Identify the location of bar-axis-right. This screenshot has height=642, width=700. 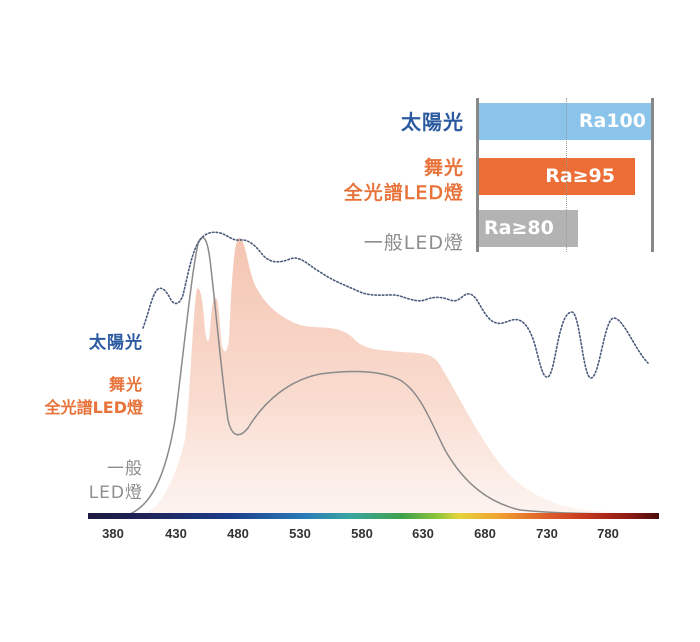
(652, 175).